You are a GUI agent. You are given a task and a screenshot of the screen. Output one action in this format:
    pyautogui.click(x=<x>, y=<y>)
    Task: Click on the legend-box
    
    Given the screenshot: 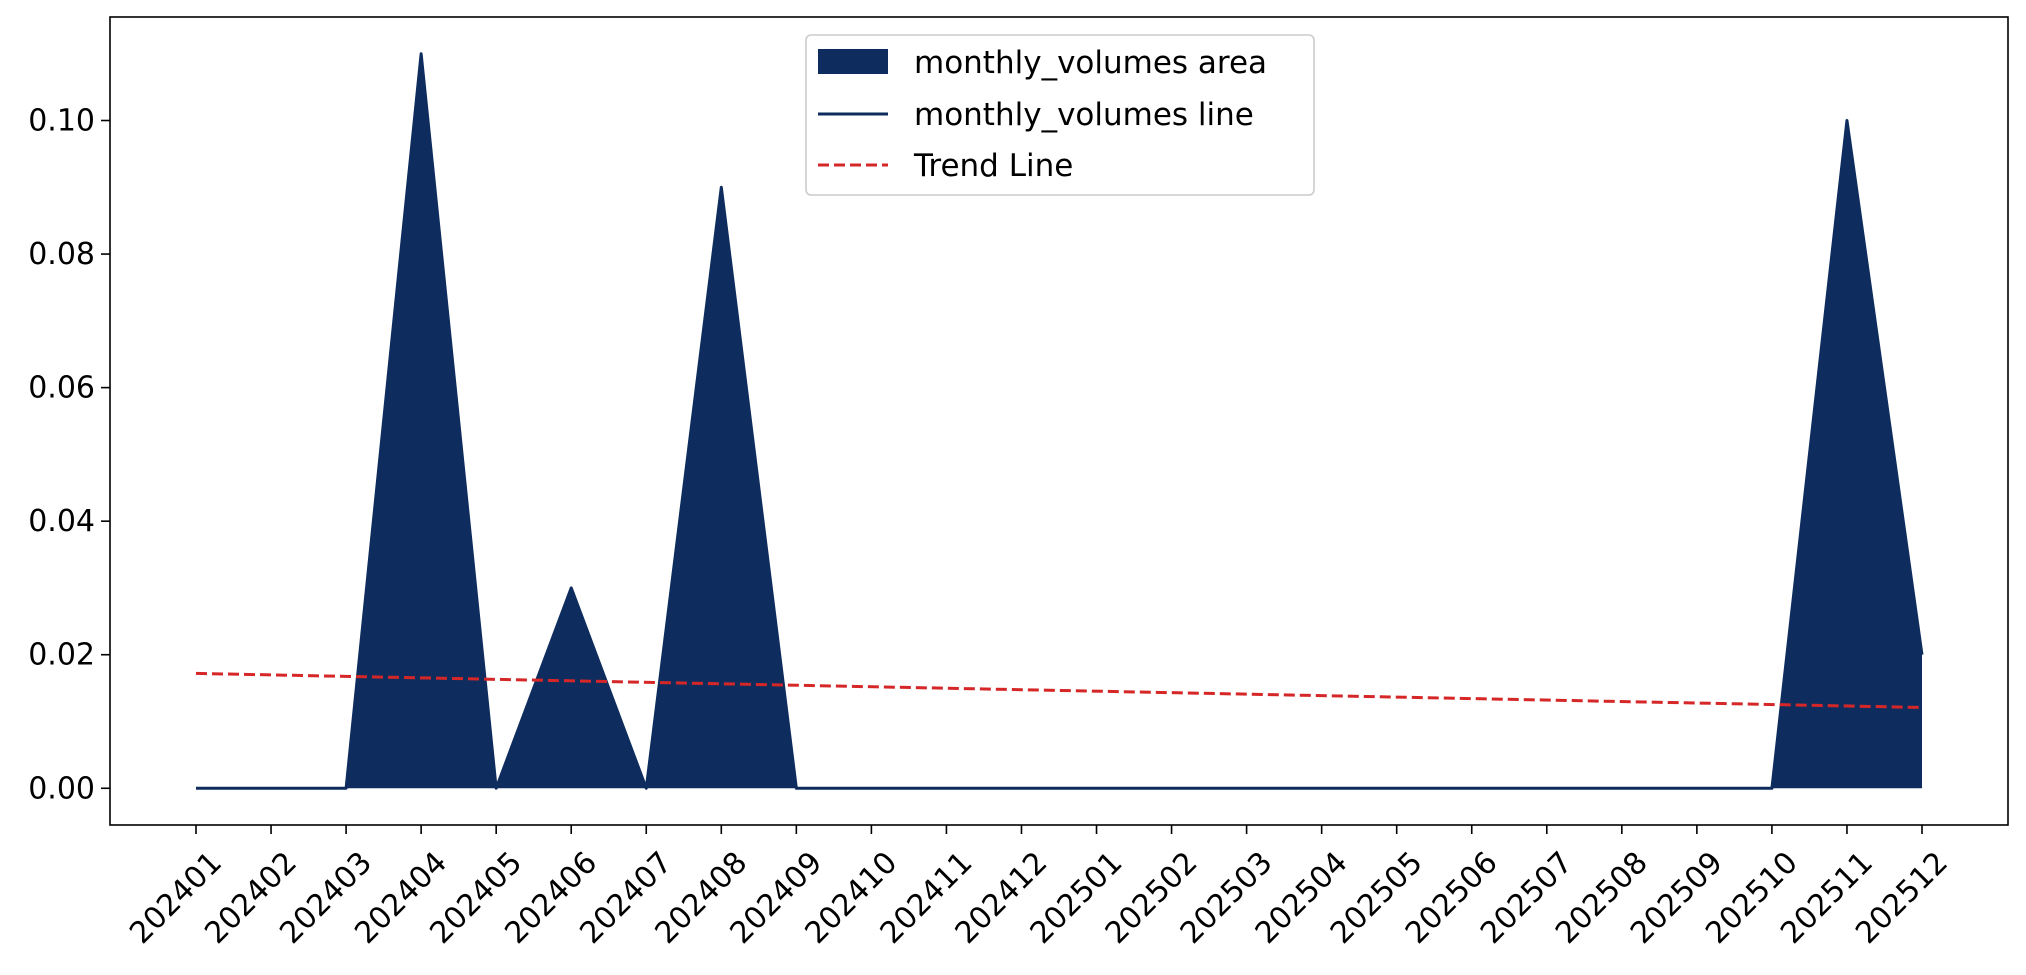 What is the action you would take?
    pyautogui.click(x=1060, y=115)
    